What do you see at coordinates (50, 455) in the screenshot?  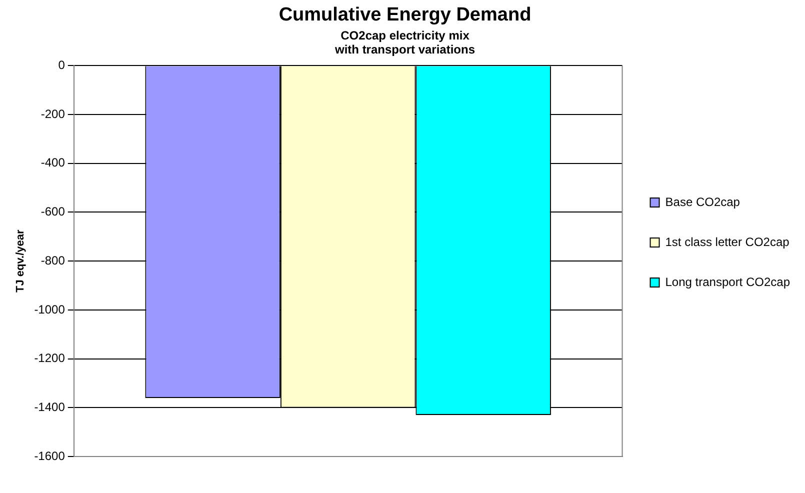 I see `y-tick-label: -1600` at bounding box center [50, 455].